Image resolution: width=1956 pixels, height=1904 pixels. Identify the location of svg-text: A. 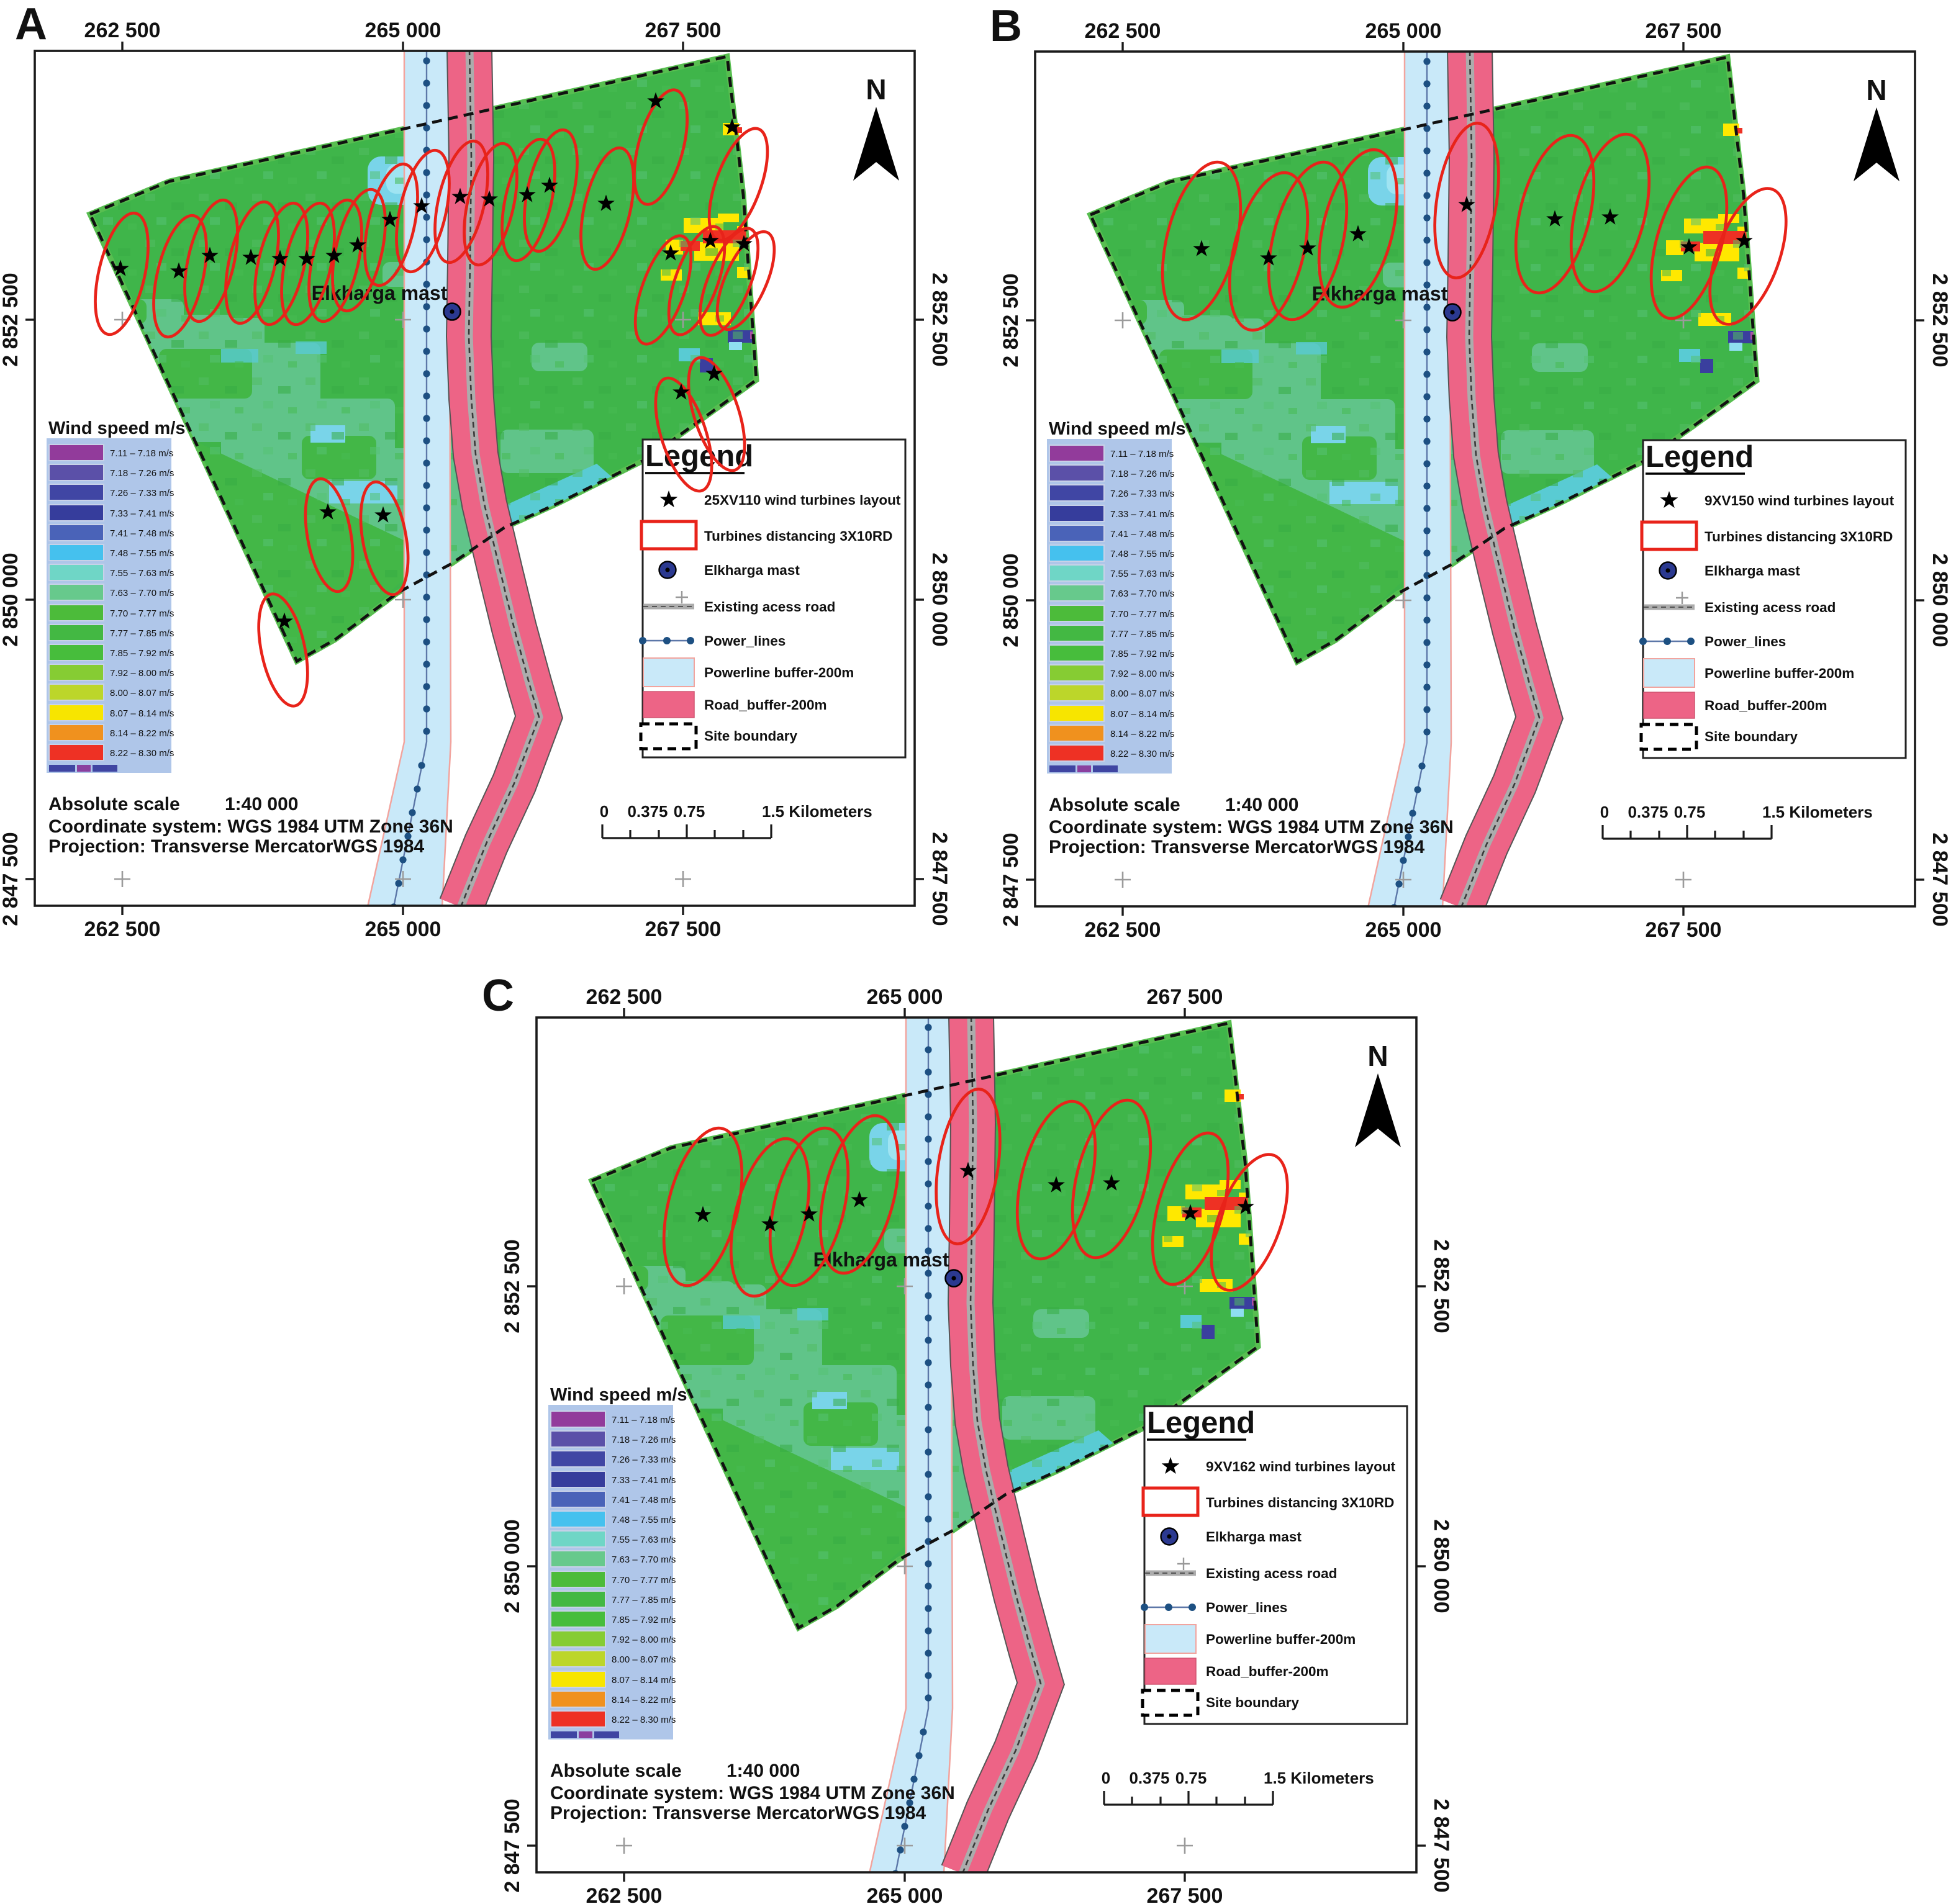
(31, 24).